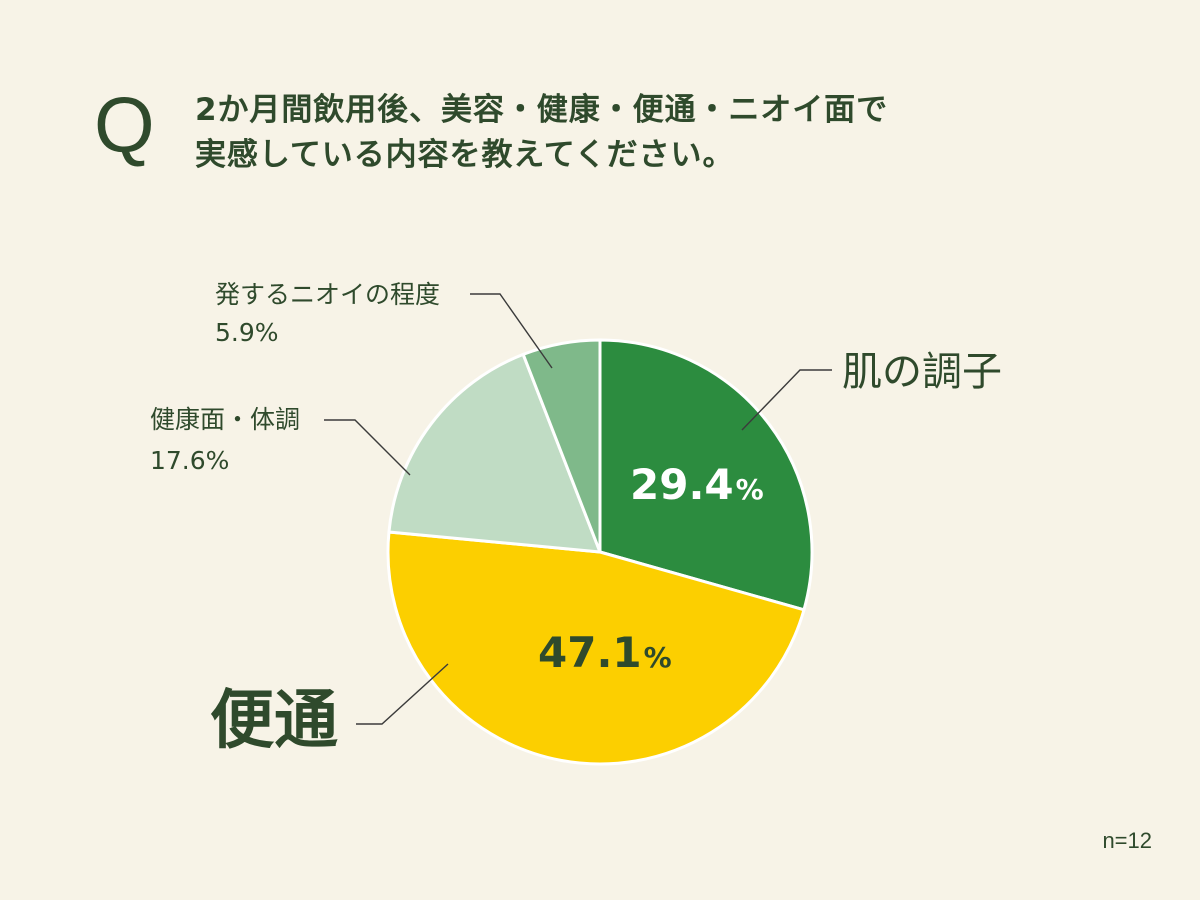 This screenshot has height=900, width=1200. I want to click on label-skin-condition: 肌の調子, so click(922, 372).